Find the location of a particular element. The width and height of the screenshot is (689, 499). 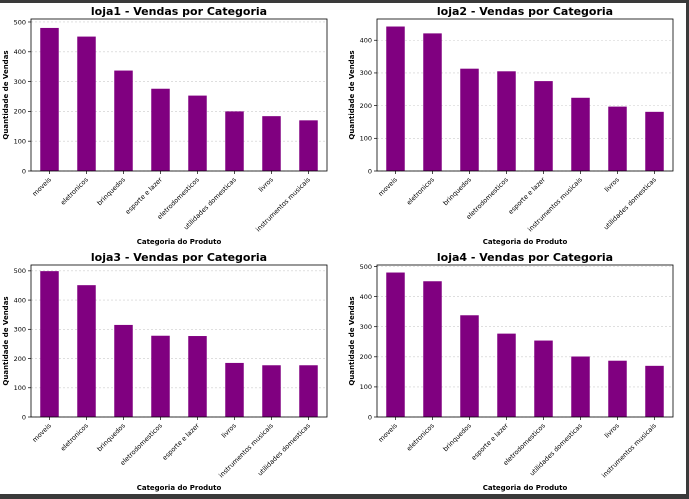

window-frame-right is located at coordinates (687, 249).